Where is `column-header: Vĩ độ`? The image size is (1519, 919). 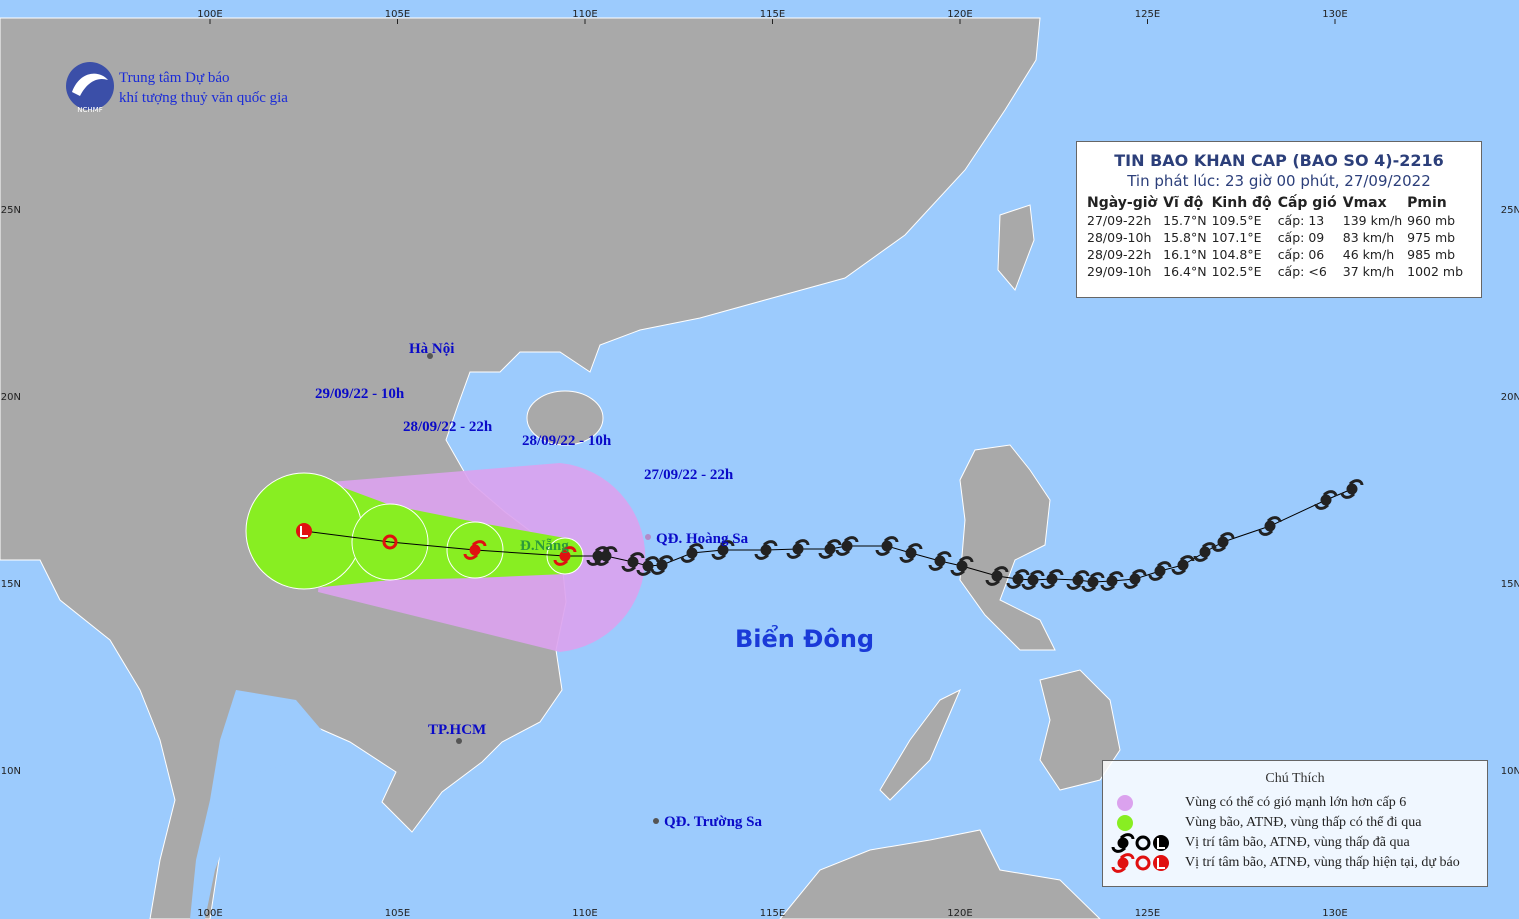 column-header: Vĩ độ is located at coordinates (1183, 203).